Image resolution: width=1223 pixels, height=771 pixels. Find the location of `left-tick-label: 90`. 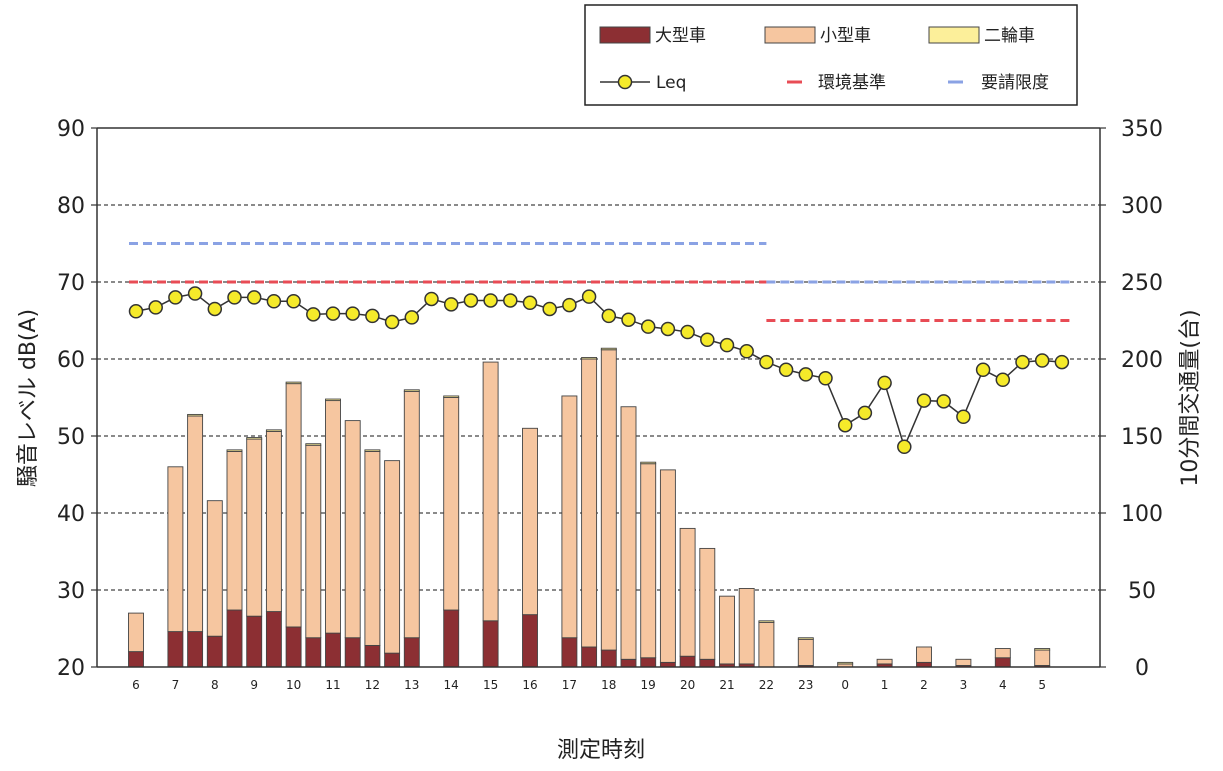

left-tick-label: 90 is located at coordinates (71, 129).